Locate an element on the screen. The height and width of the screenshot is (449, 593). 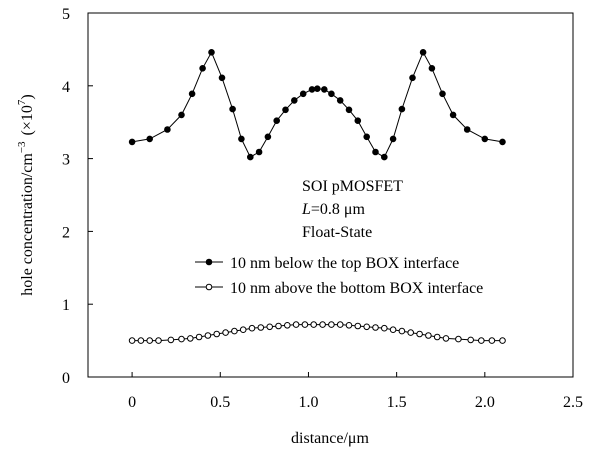
y-axis-label: hole concentration/cm−3 (×107) is located at coordinates (26, 195).